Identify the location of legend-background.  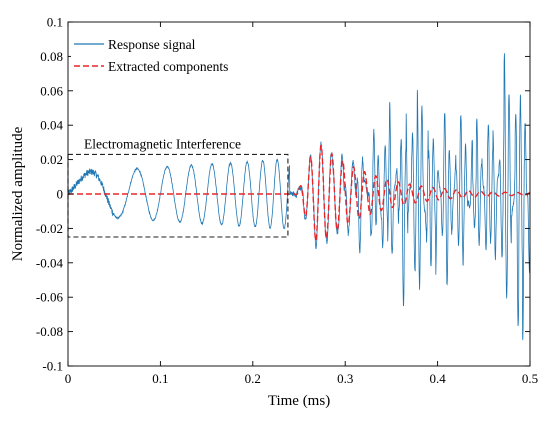
(163, 52).